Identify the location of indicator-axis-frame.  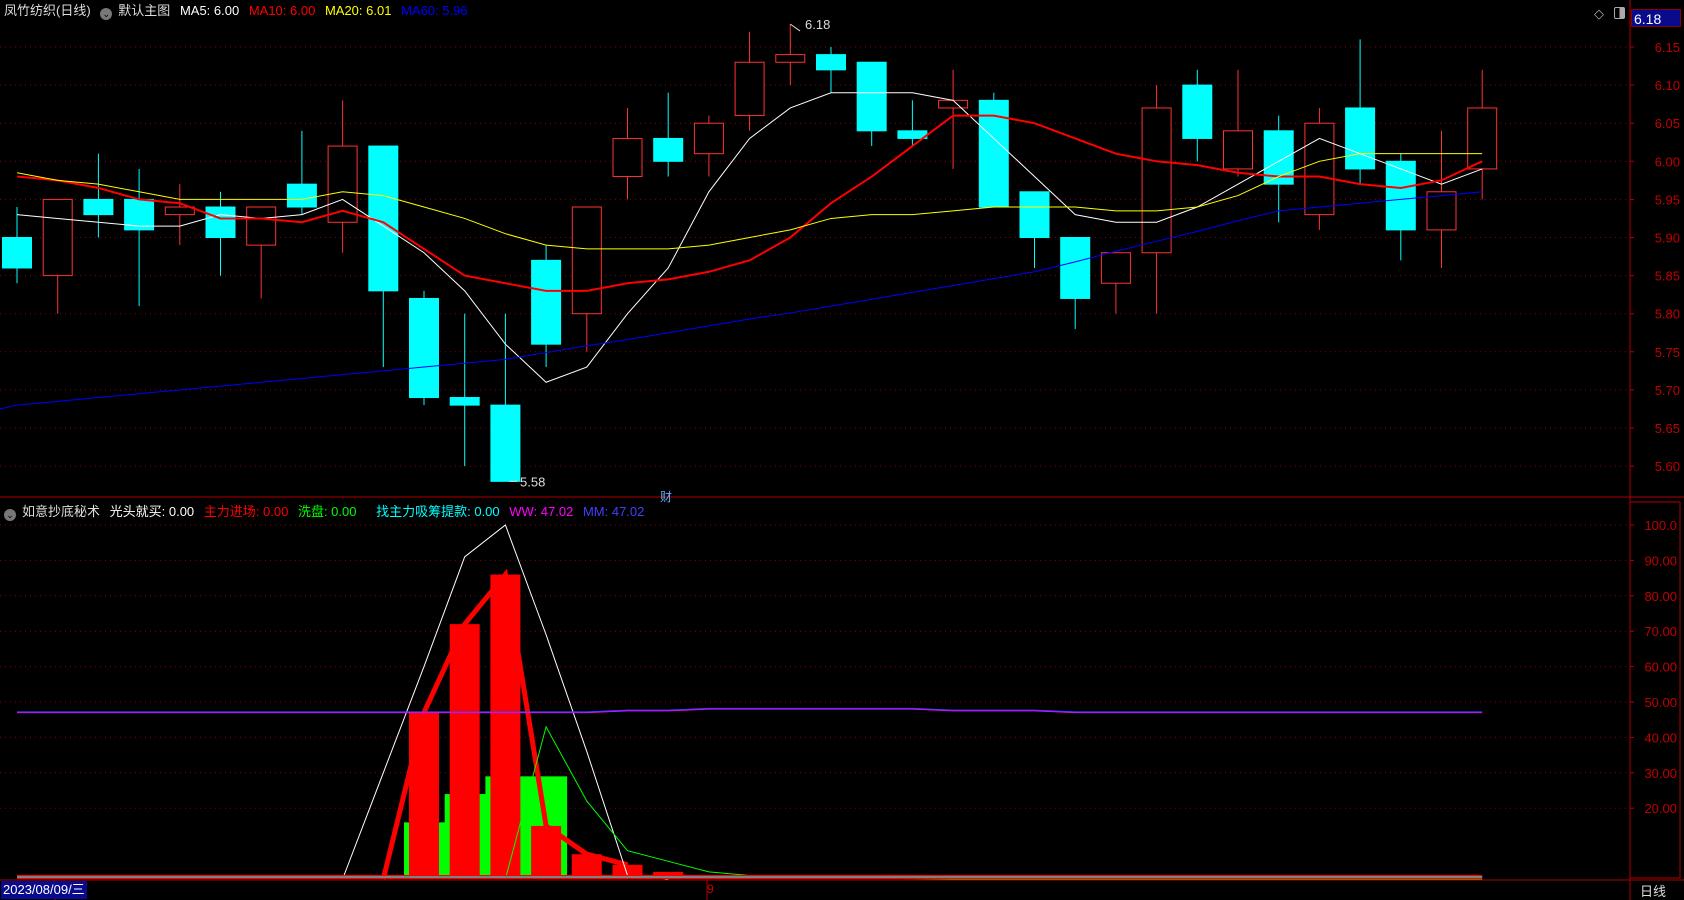
(1655, 690).